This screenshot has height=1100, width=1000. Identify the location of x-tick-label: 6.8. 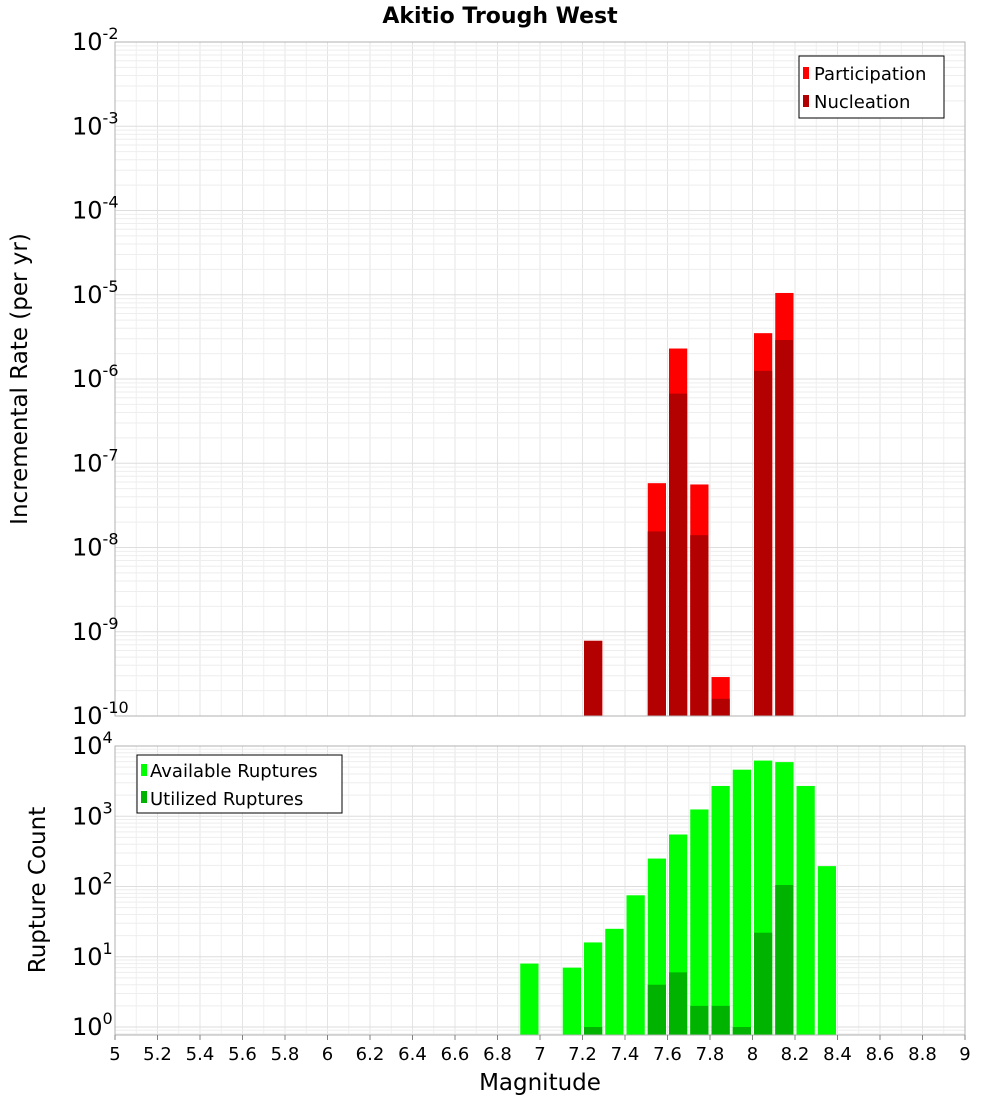
(497, 1054).